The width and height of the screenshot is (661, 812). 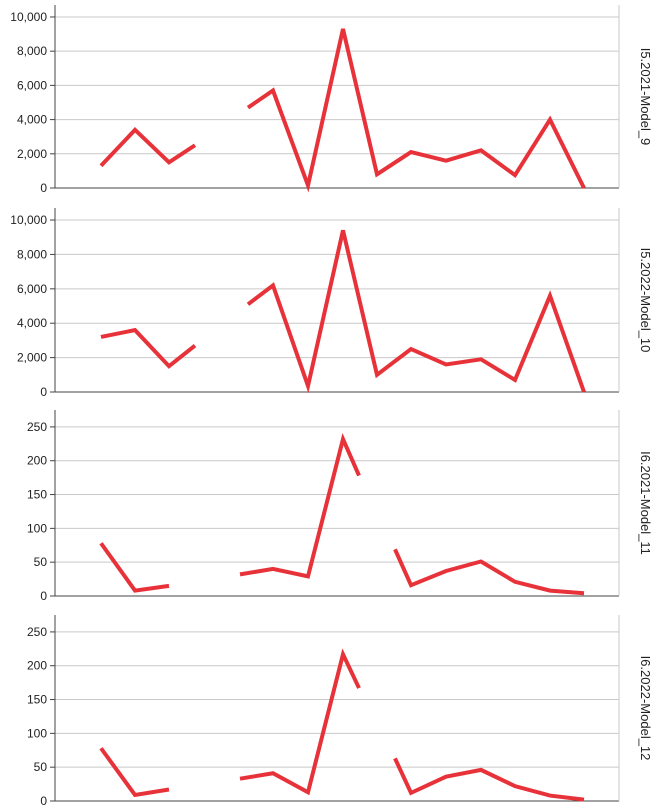 What do you see at coordinates (645, 708) in the screenshot?
I see `panel-label: I6.2022-Model_12` at bounding box center [645, 708].